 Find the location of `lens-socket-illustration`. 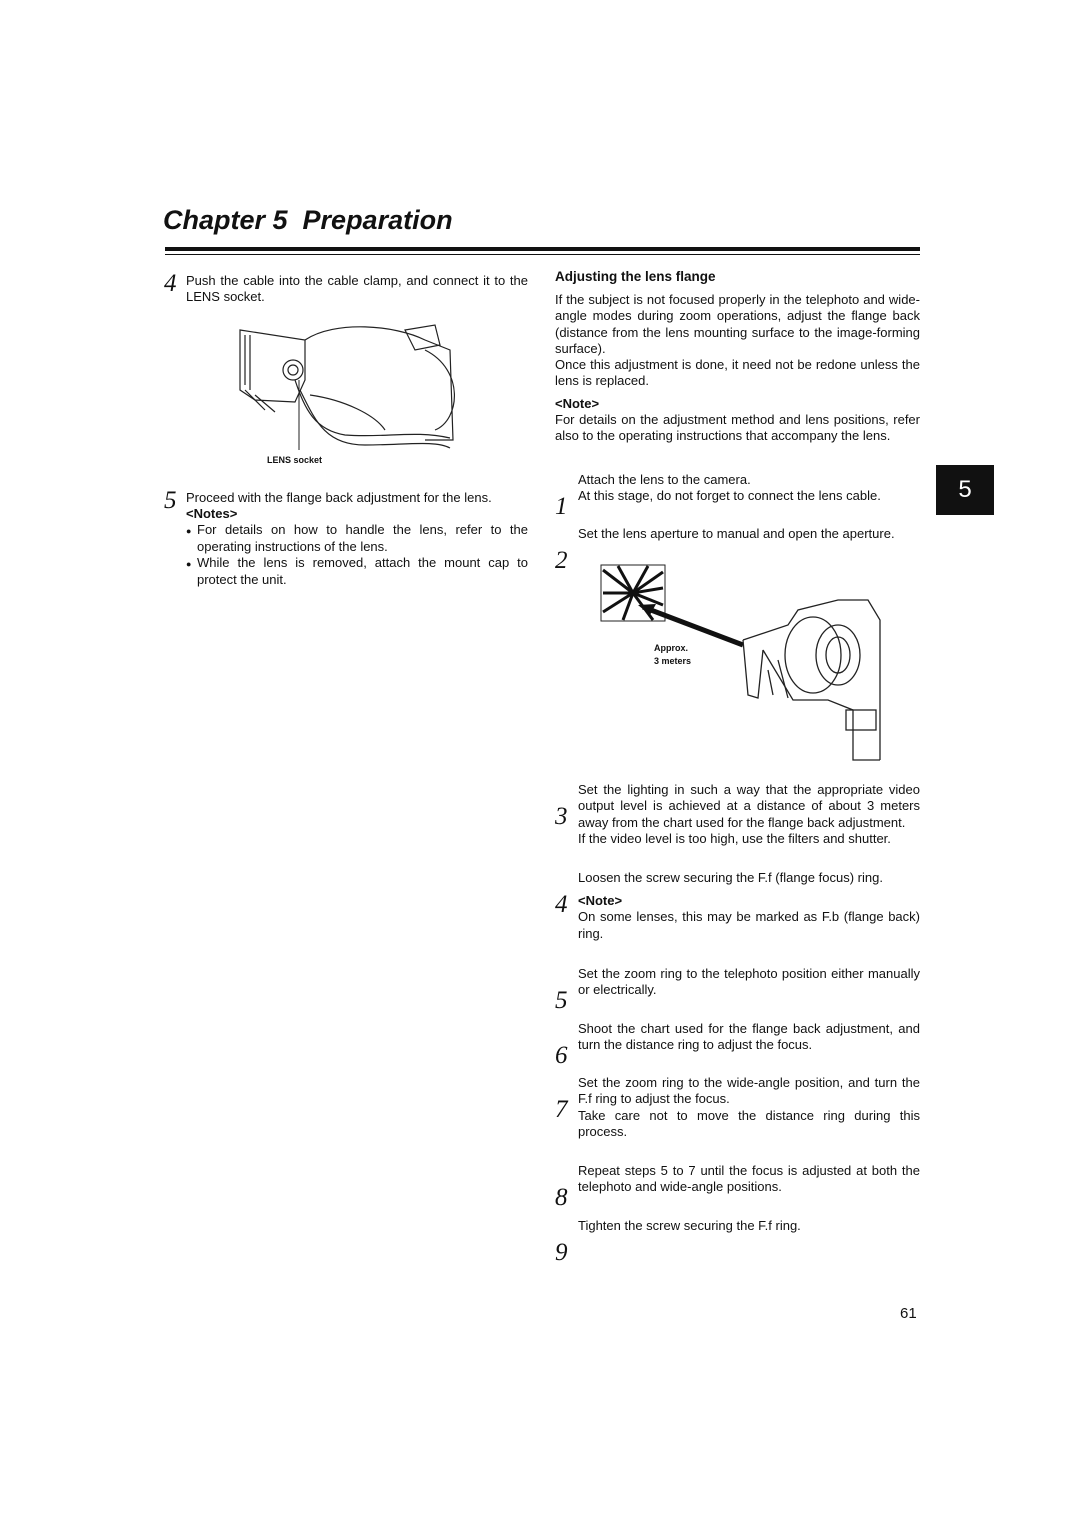

lens-socket-illustration is located at coordinates (347, 387).